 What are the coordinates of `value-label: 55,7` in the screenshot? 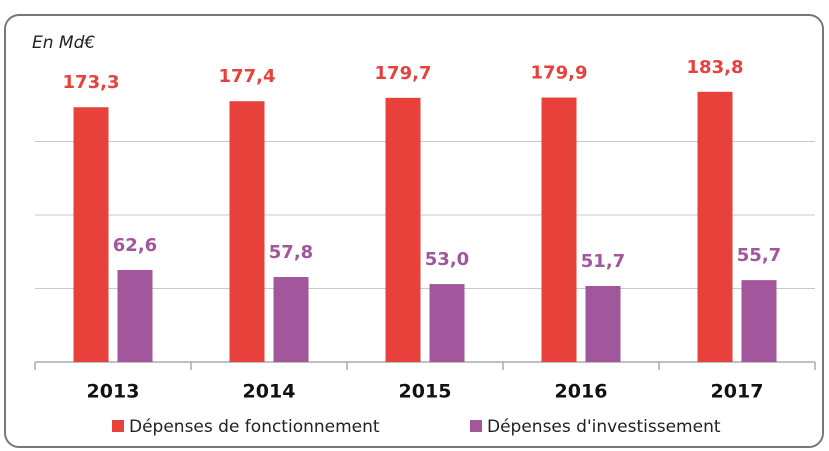 It's located at (759, 255).